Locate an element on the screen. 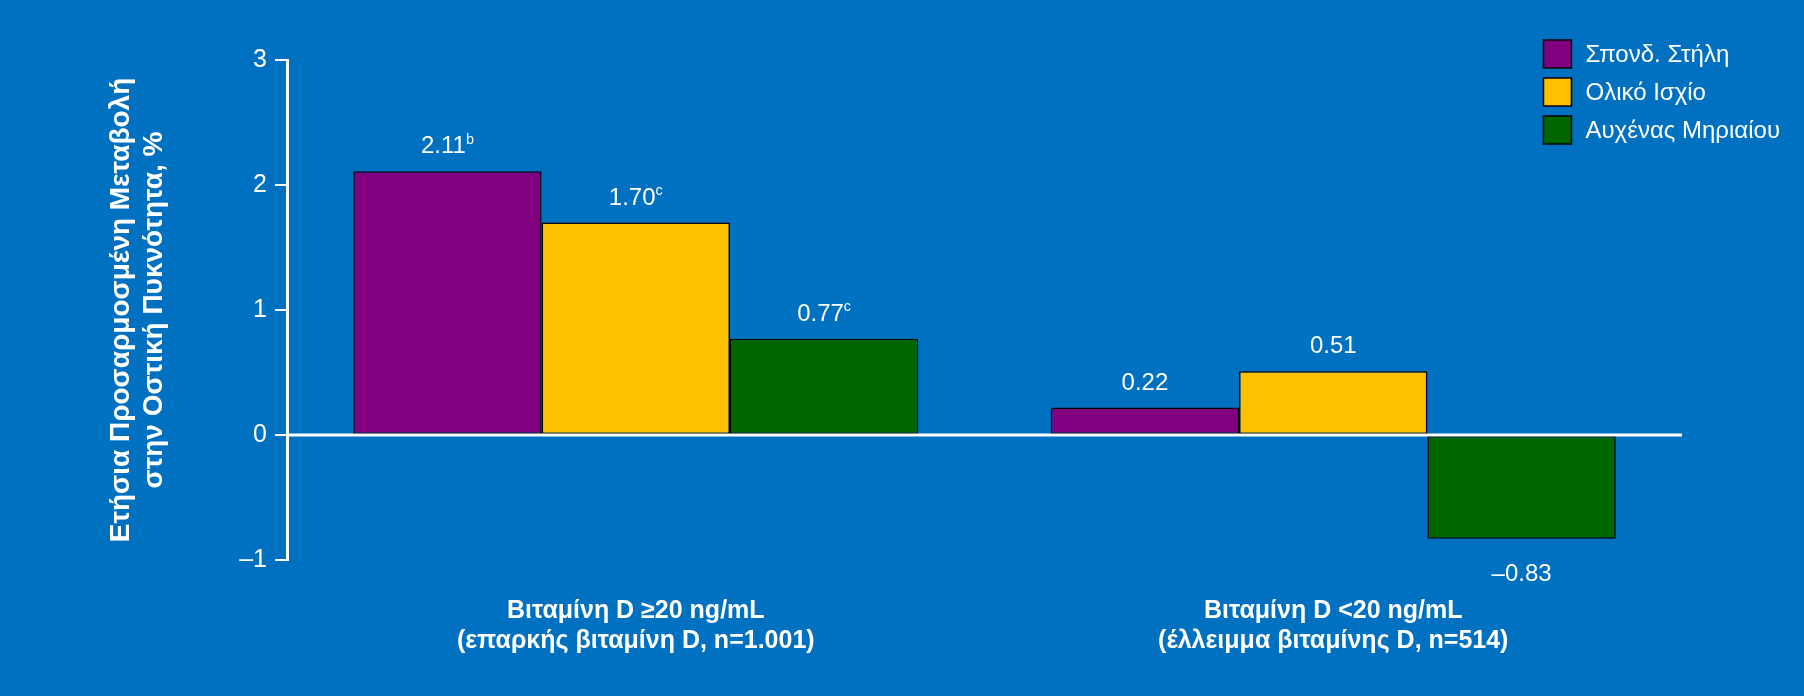 This screenshot has height=696, width=1804. legend-label: Ολικό Ισχίο is located at coordinates (1645, 91).